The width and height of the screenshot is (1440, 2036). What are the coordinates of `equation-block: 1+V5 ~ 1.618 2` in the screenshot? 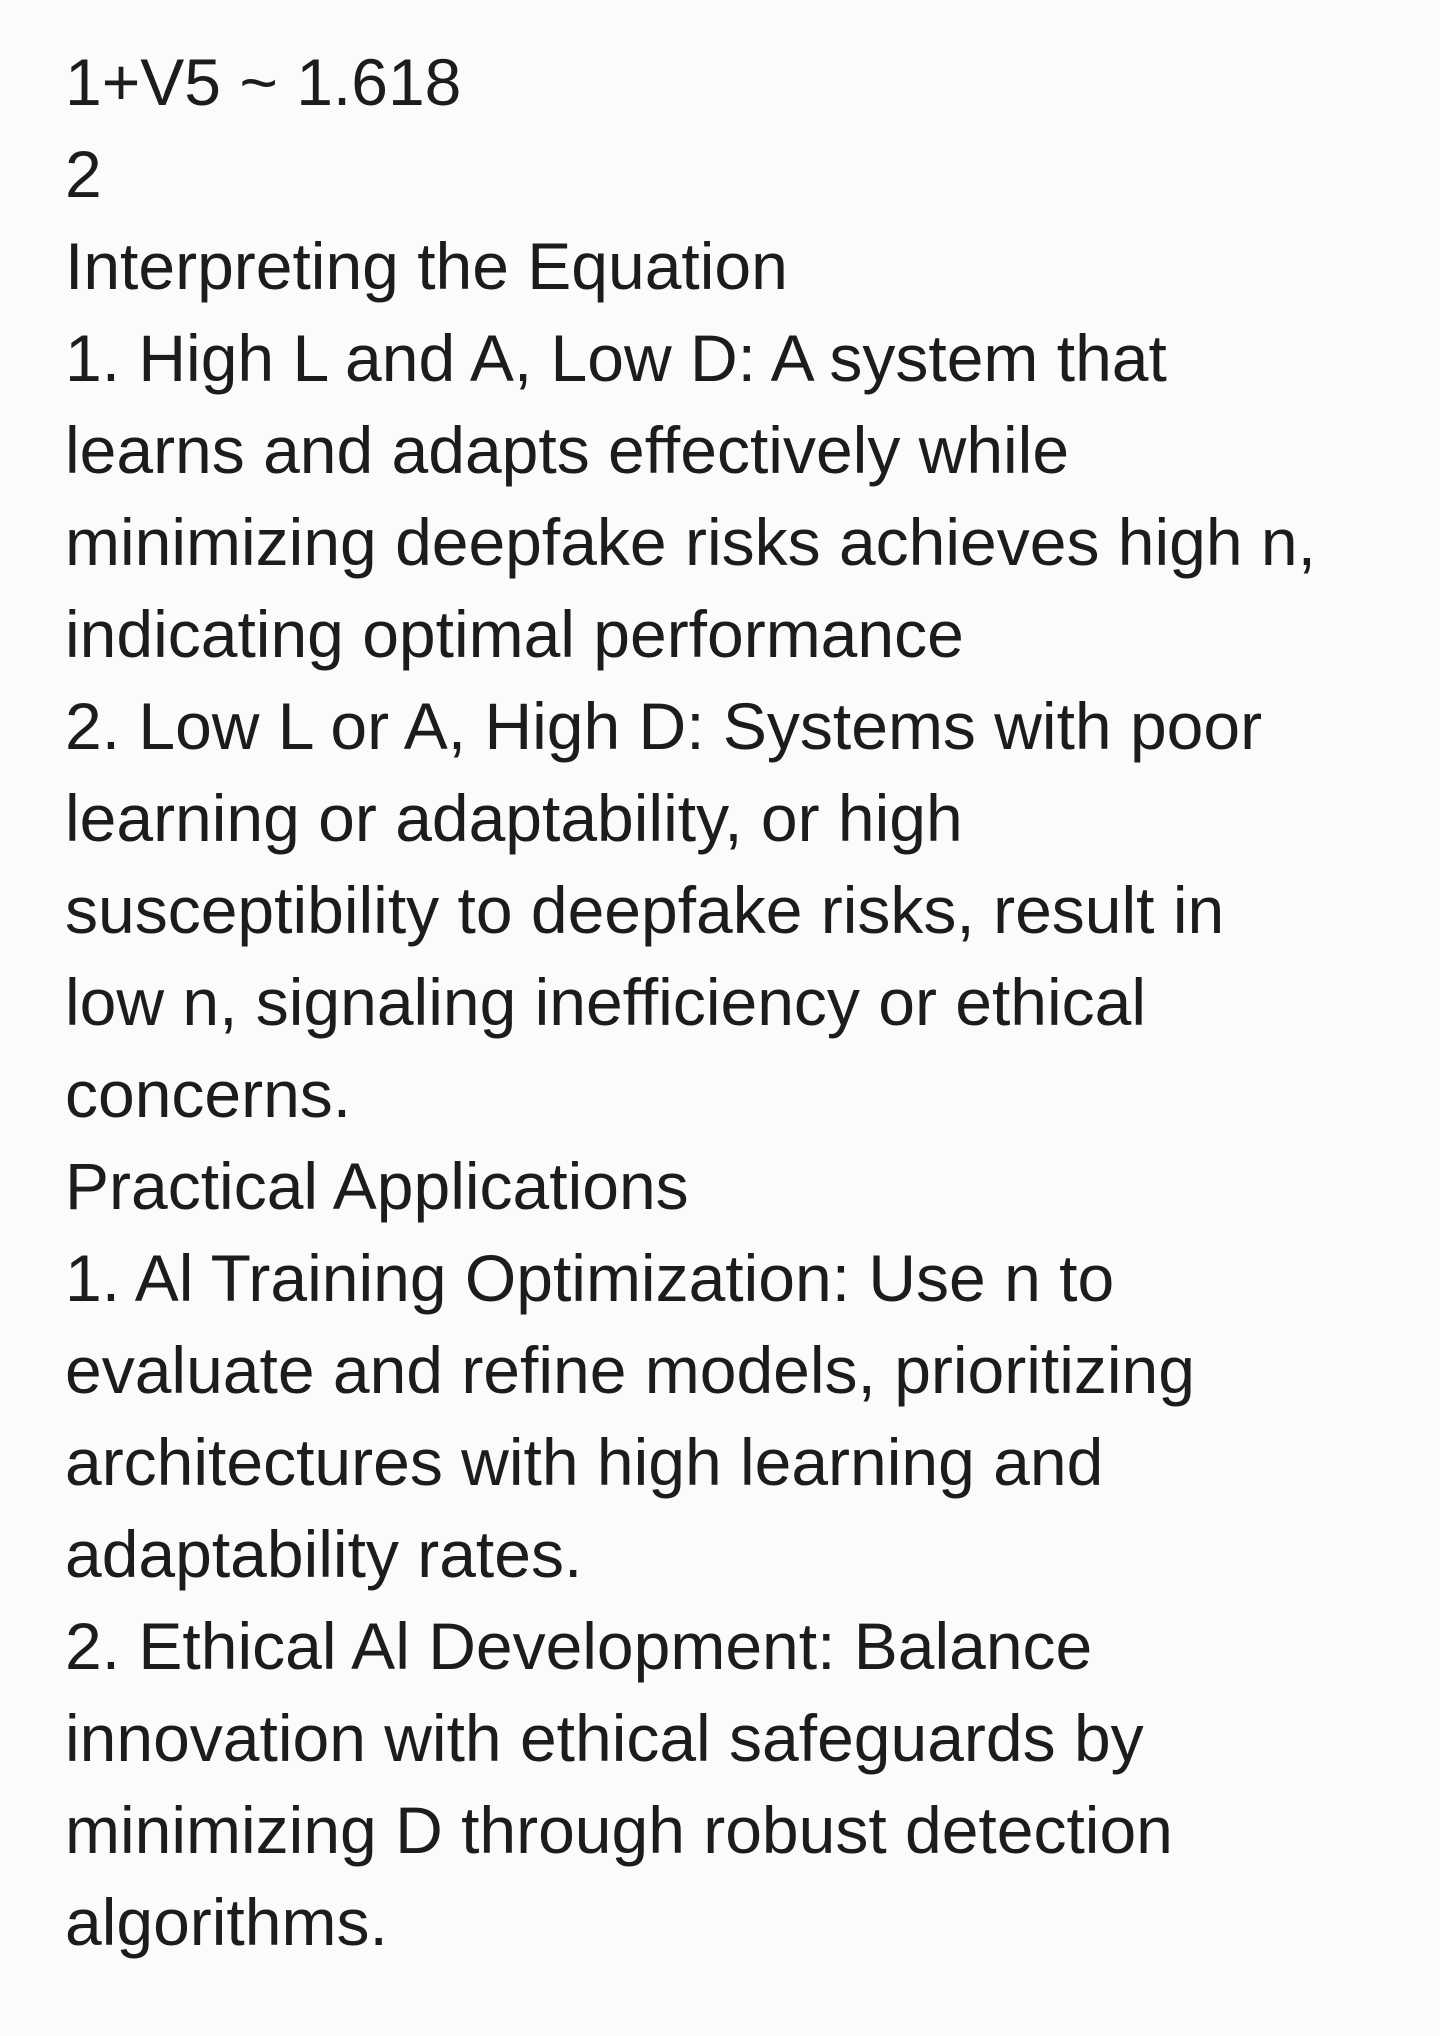 It's located at (735, 128).